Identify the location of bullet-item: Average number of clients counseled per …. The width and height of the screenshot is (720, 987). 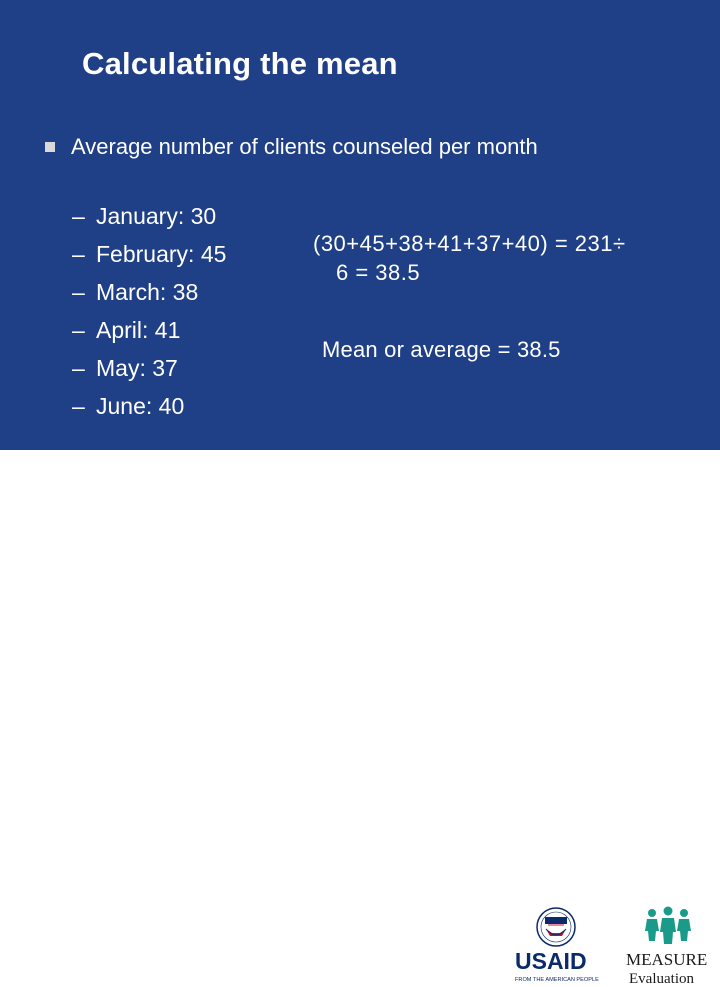
(291, 147).